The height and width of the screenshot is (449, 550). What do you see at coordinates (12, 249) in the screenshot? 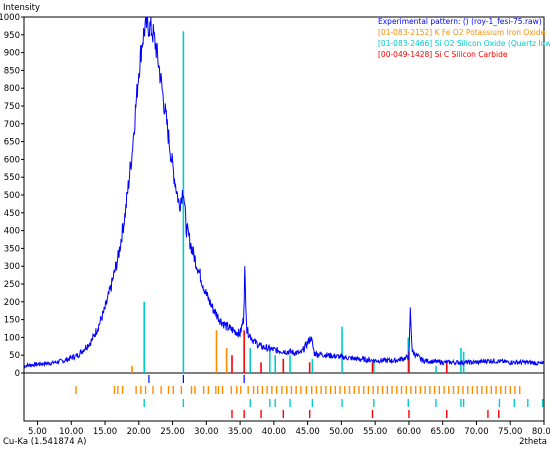
I see `y-tick-label: 350` at bounding box center [12, 249].